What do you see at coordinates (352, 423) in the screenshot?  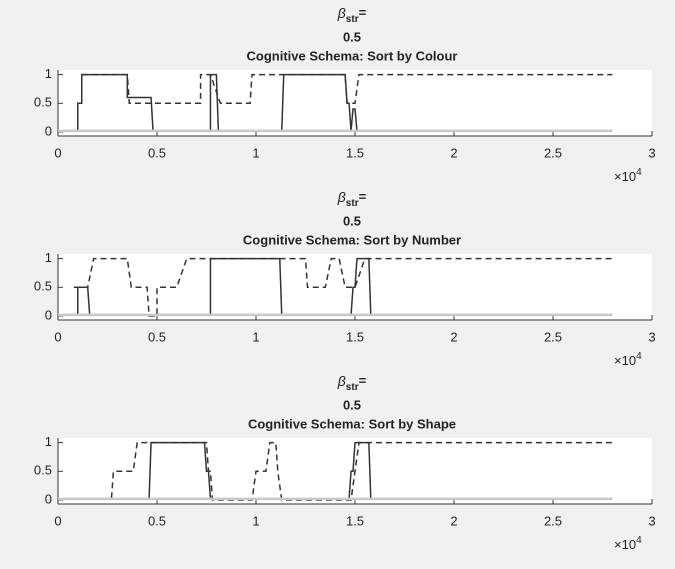 I see `chart-title: Cognitive Schema: Sort by Shape` at bounding box center [352, 423].